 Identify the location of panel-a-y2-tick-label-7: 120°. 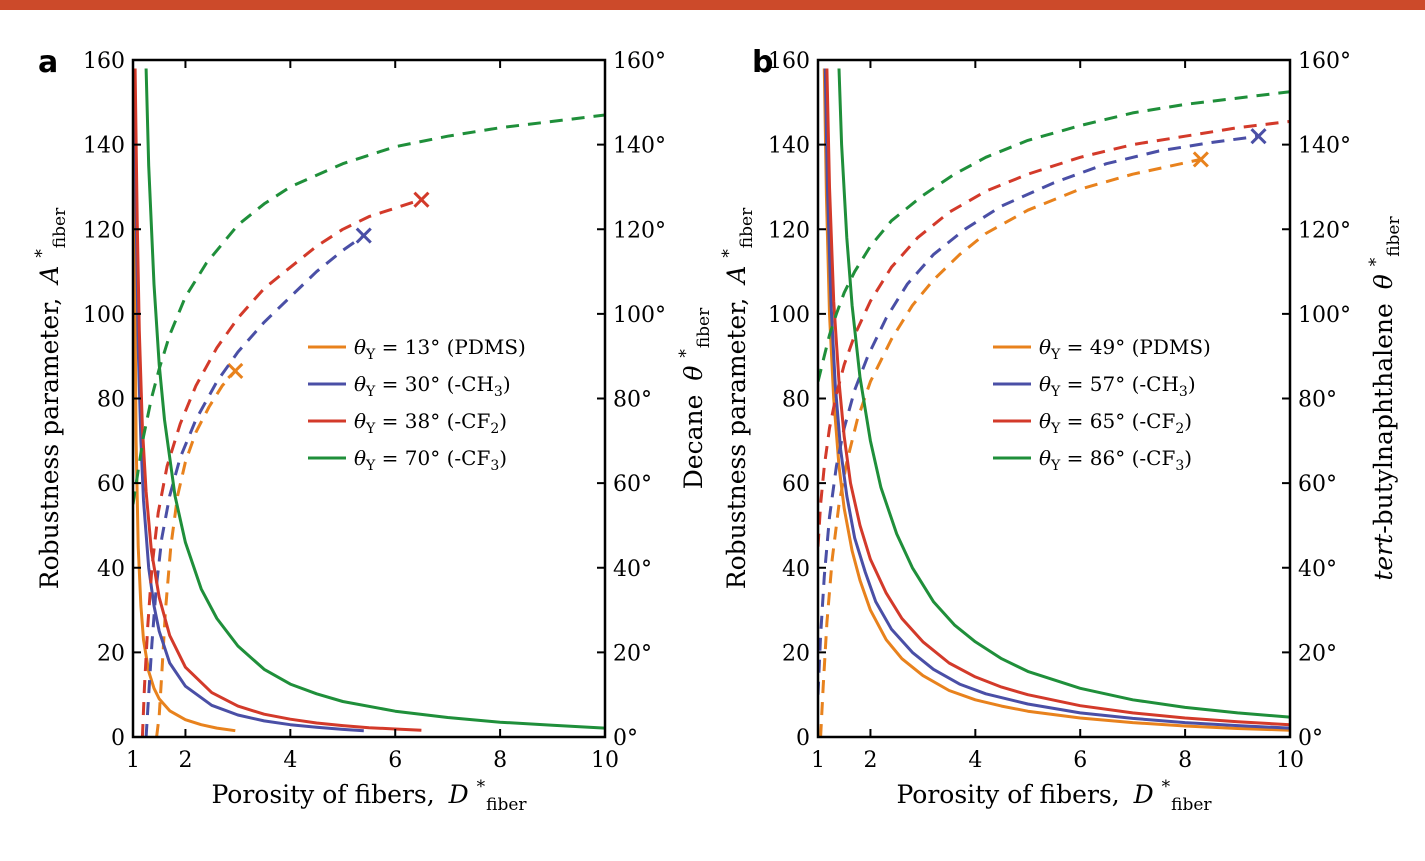
(639, 230).